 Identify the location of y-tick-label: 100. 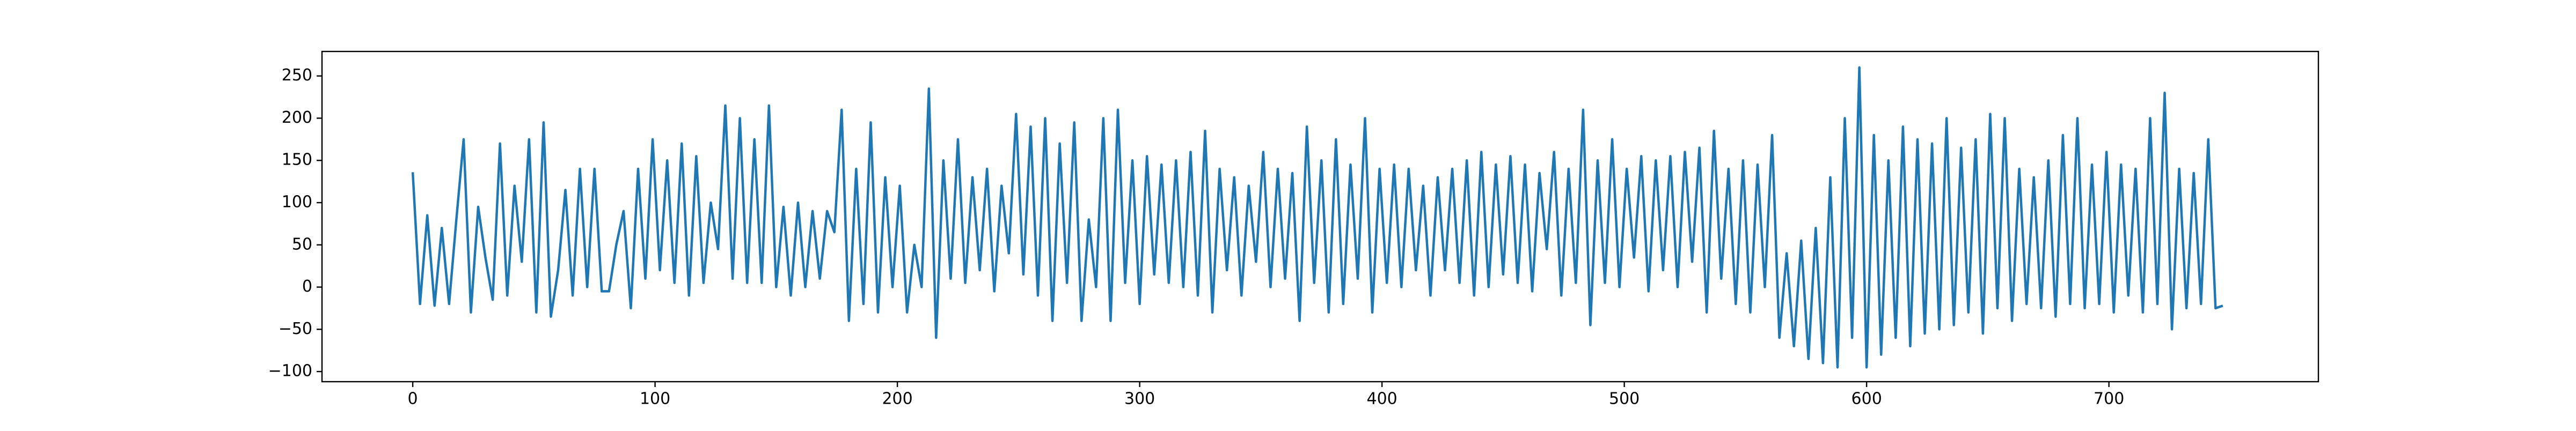
(297, 202).